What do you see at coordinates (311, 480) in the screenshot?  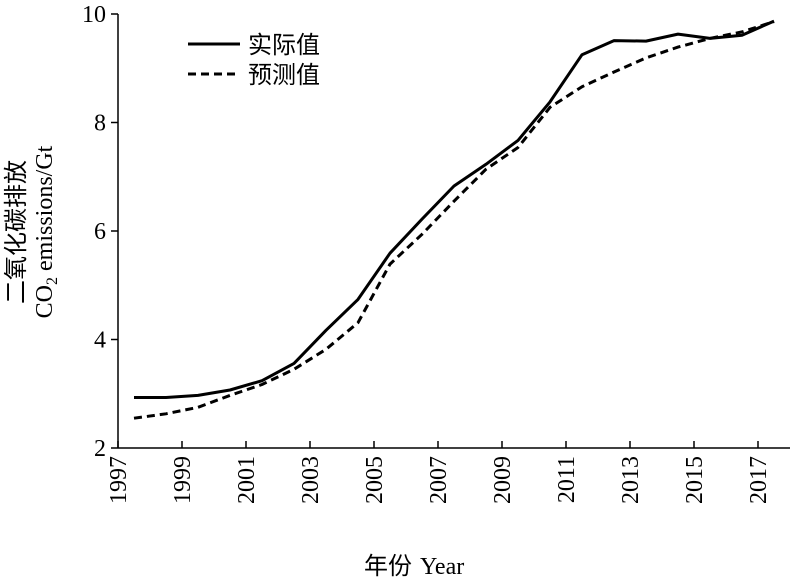 I see `x-tick-label-2003: 2003` at bounding box center [311, 480].